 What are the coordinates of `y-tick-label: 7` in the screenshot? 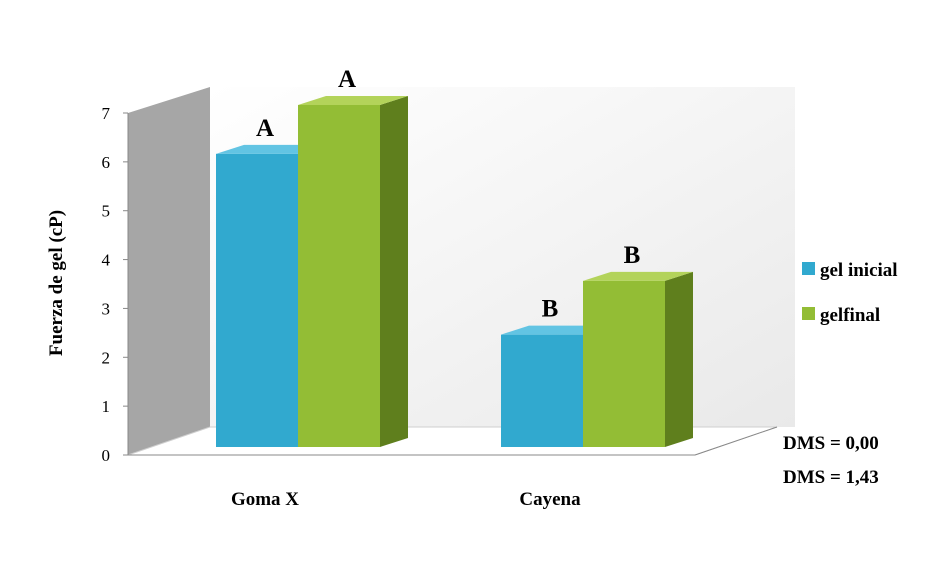 It's located at (106, 113).